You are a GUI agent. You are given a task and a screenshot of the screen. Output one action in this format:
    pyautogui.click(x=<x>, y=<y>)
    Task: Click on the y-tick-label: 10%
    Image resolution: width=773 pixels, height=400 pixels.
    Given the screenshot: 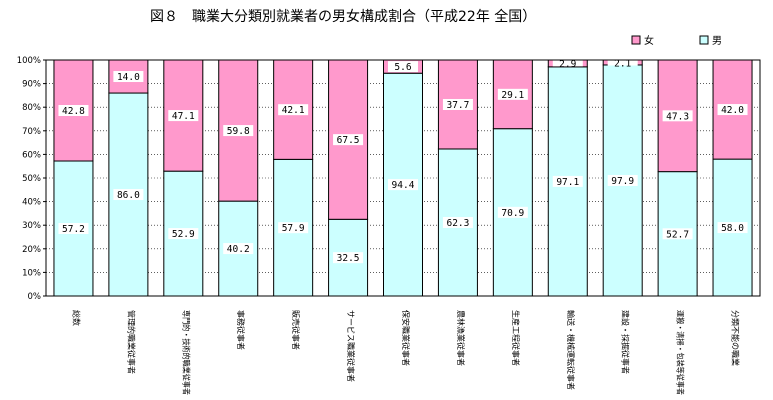 What is the action you would take?
    pyautogui.click(x=31, y=273)
    